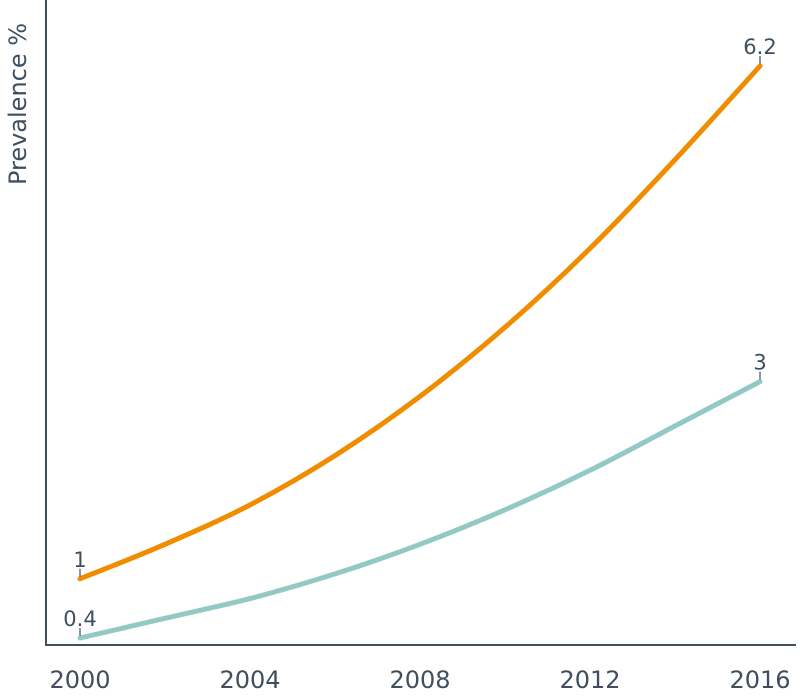  I want to click on x-tick-label: 2016, so click(759, 680).